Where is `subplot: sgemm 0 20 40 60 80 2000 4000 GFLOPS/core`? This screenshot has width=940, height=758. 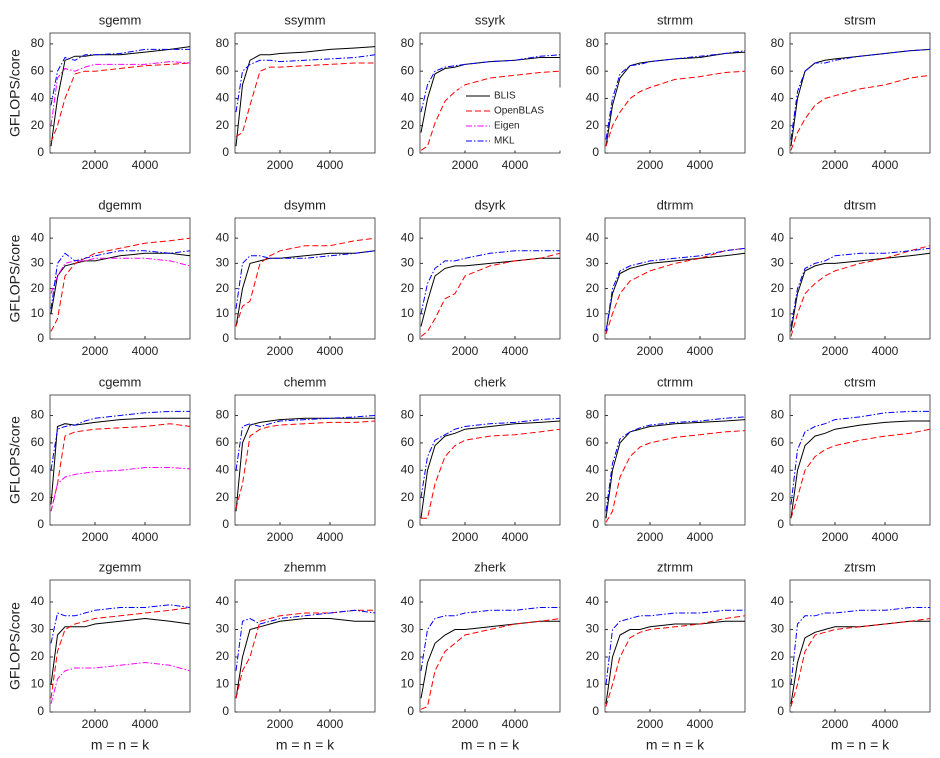
subplot: sgemm 0 20 40 60 80 2000 4000 GFLOPS/core is located at coordinates (99, 92).